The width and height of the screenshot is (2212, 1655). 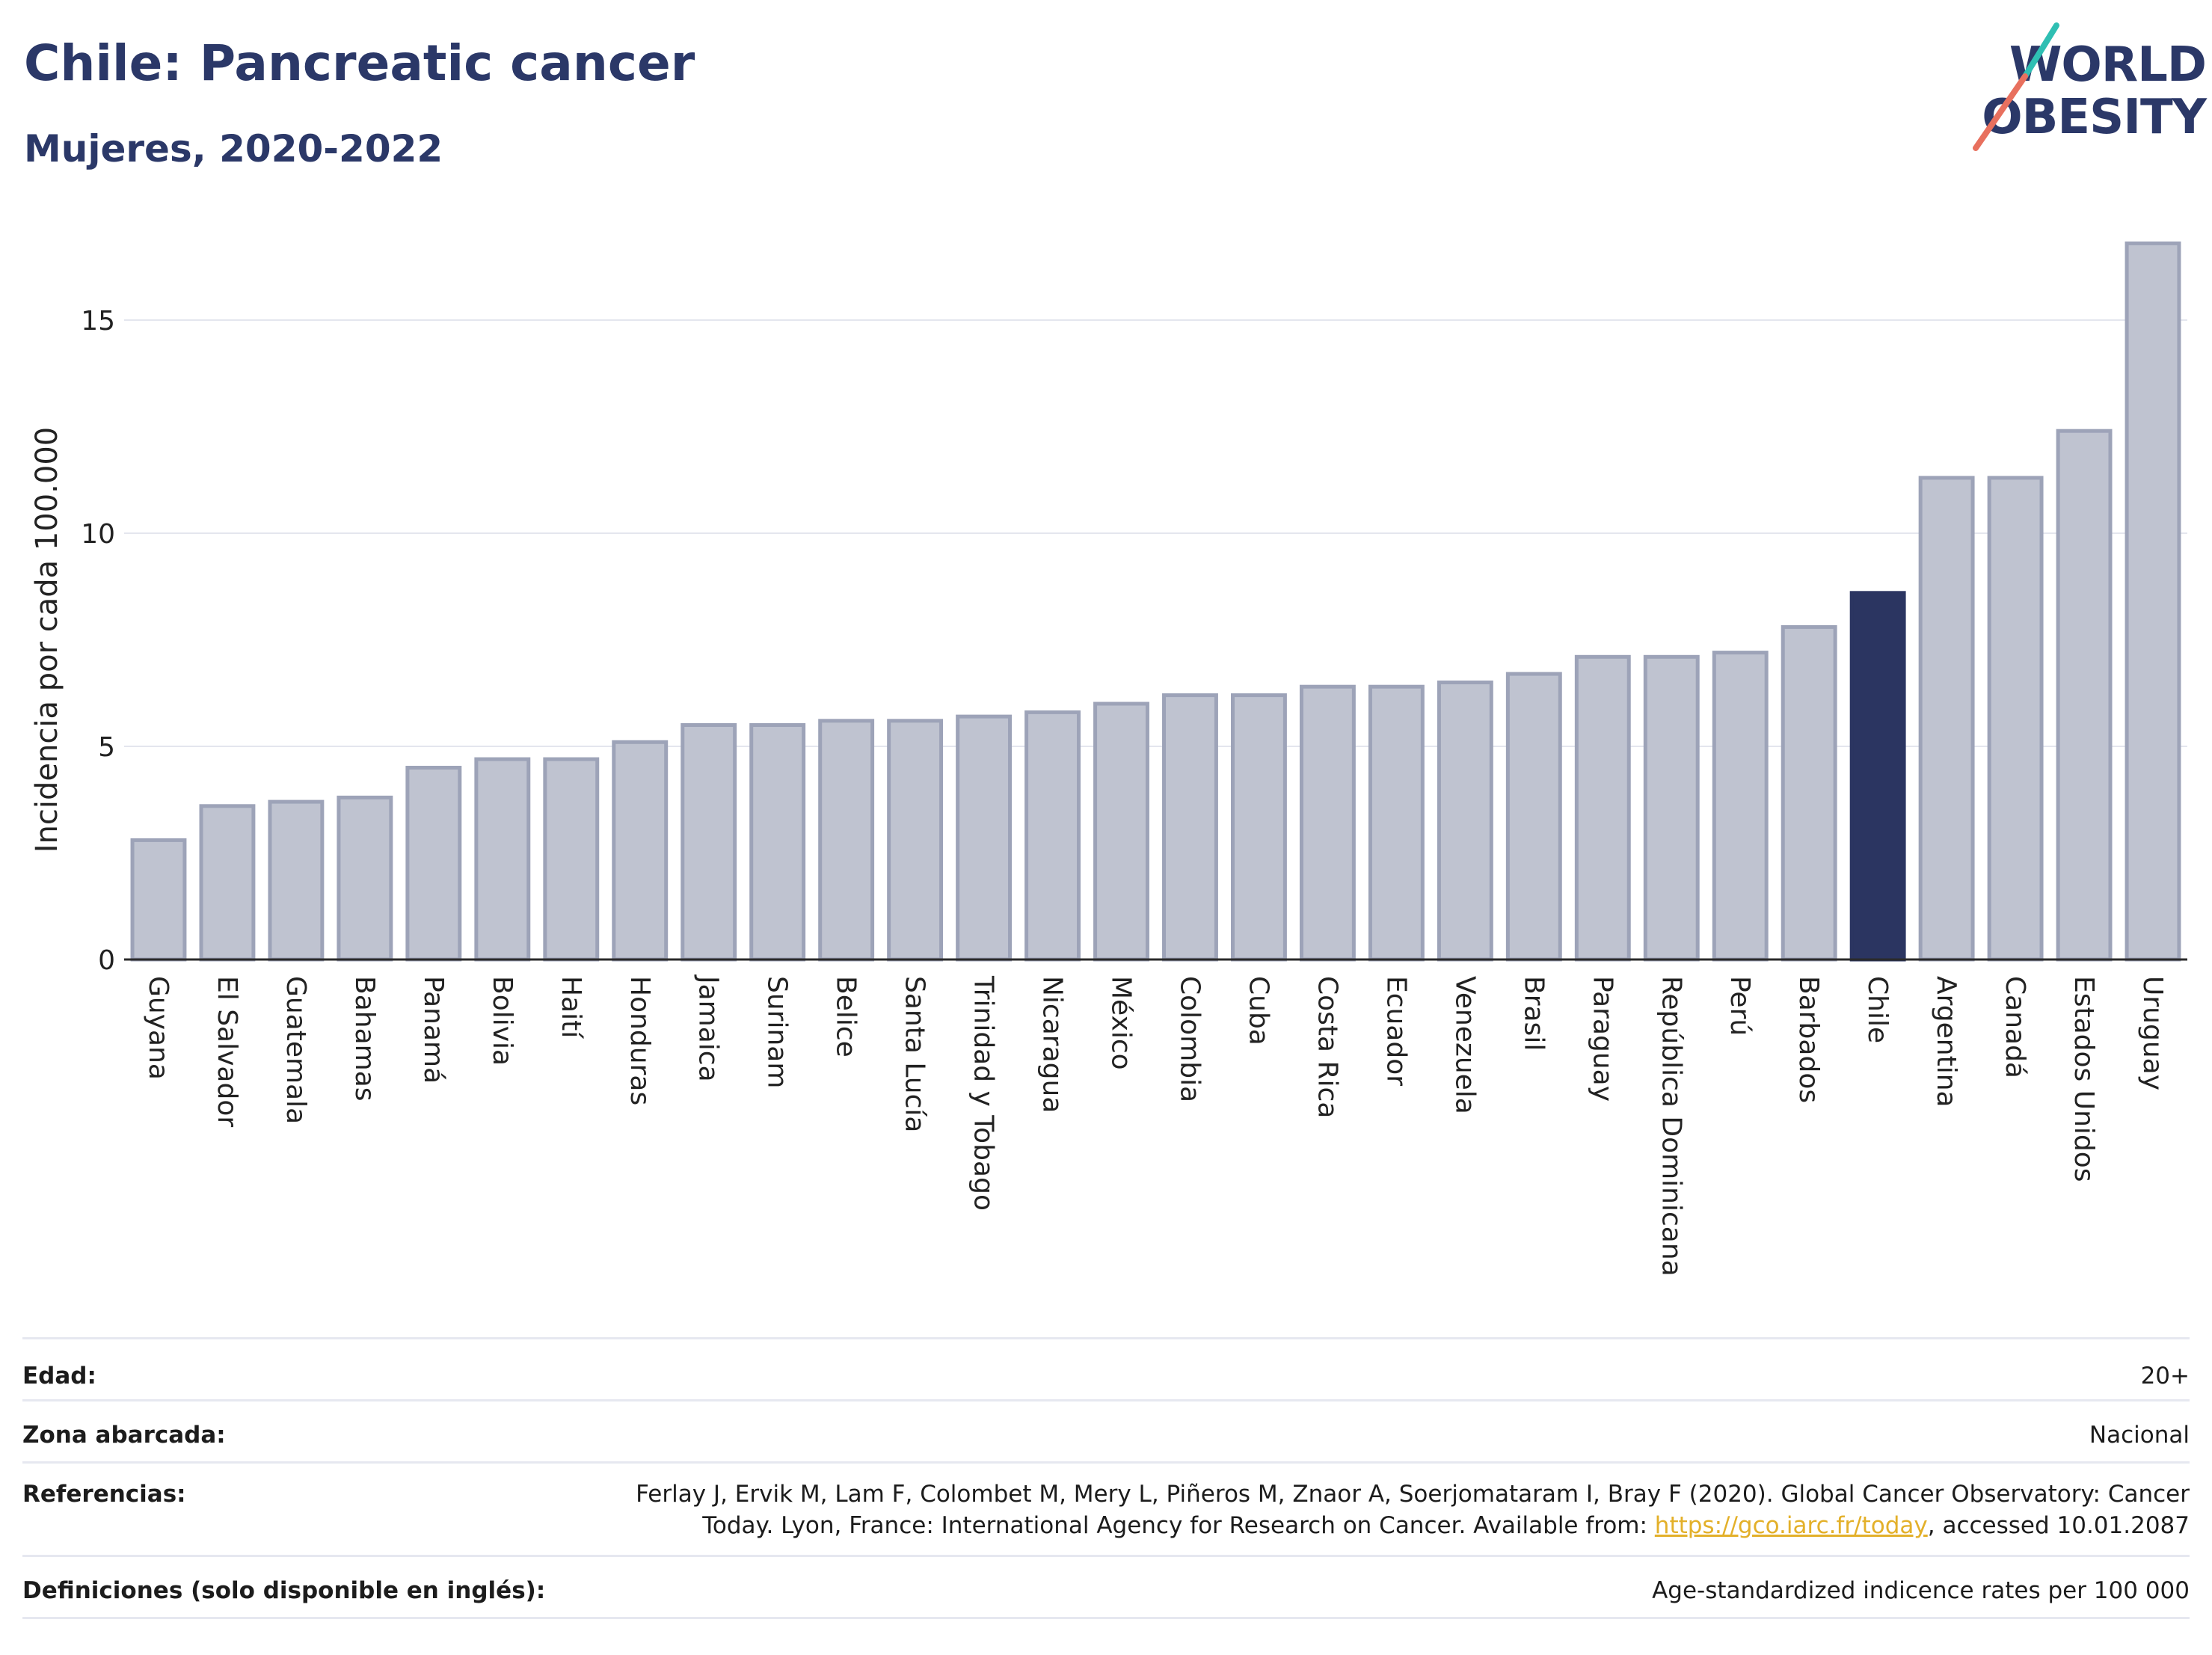 What do you see at coordinates (1602, 808) in the screenshot?
I see `bar-paraguay` at bounding box center [1602, 808].